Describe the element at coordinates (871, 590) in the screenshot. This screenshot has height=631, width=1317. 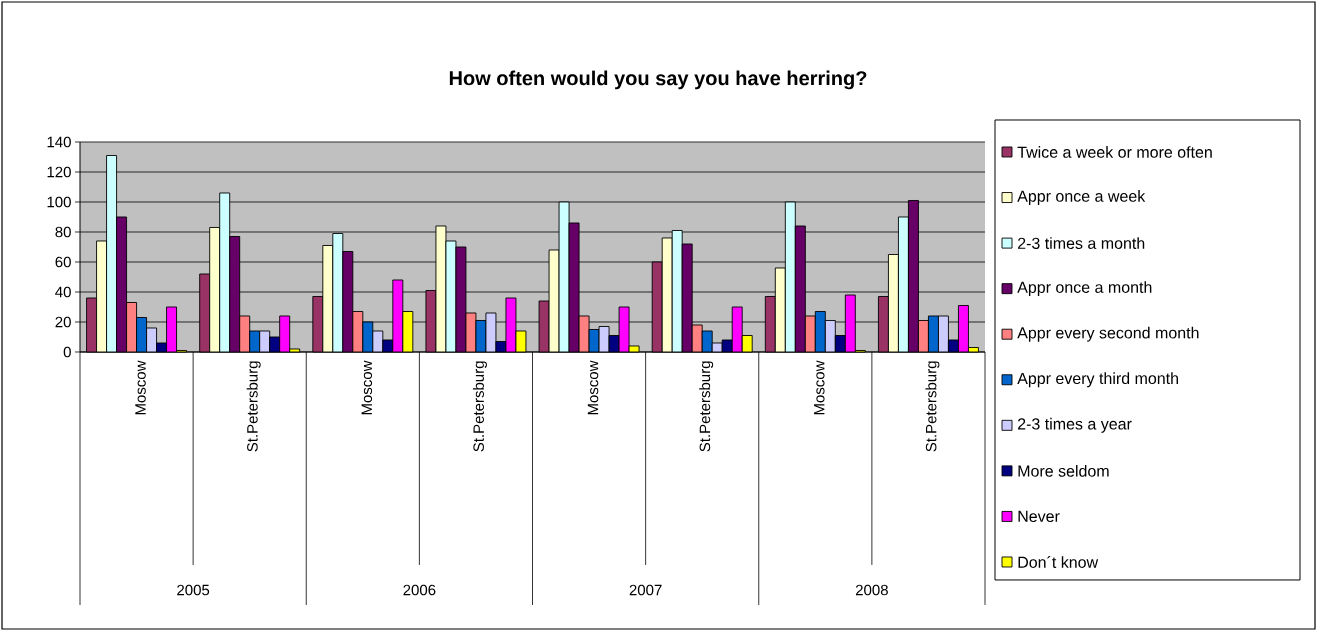
I see `text: 2008` at that location.